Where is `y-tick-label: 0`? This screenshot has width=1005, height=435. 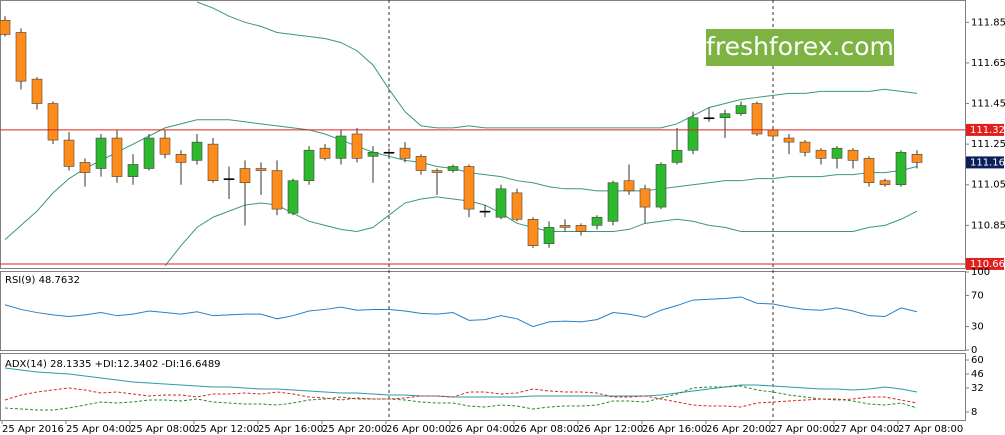
y-tick-label: 0 is located at coordinates (974, 350).